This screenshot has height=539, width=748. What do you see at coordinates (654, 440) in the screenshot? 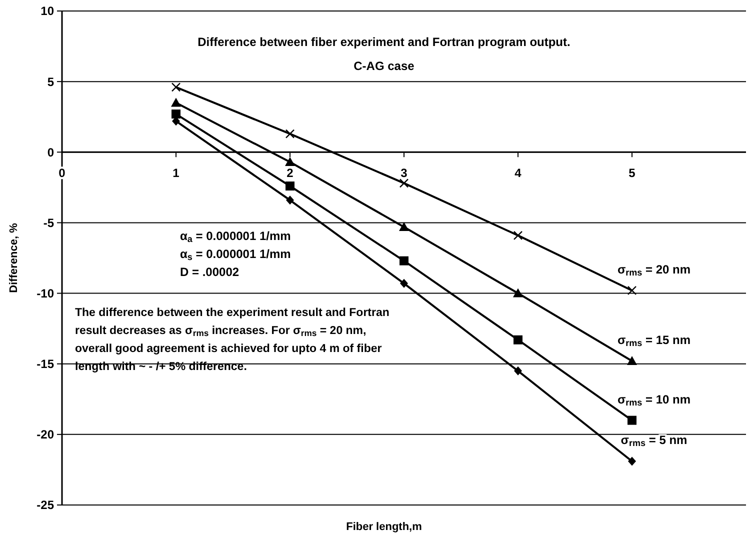
I see `series-label: σ$_{rms}$ = 5 nm` at bounding box center [654, 440].